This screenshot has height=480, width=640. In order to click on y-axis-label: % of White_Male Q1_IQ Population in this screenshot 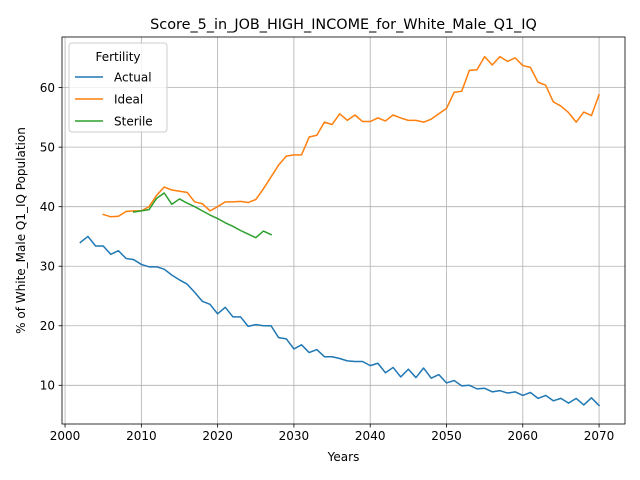, I will do `click(21, 230)`.